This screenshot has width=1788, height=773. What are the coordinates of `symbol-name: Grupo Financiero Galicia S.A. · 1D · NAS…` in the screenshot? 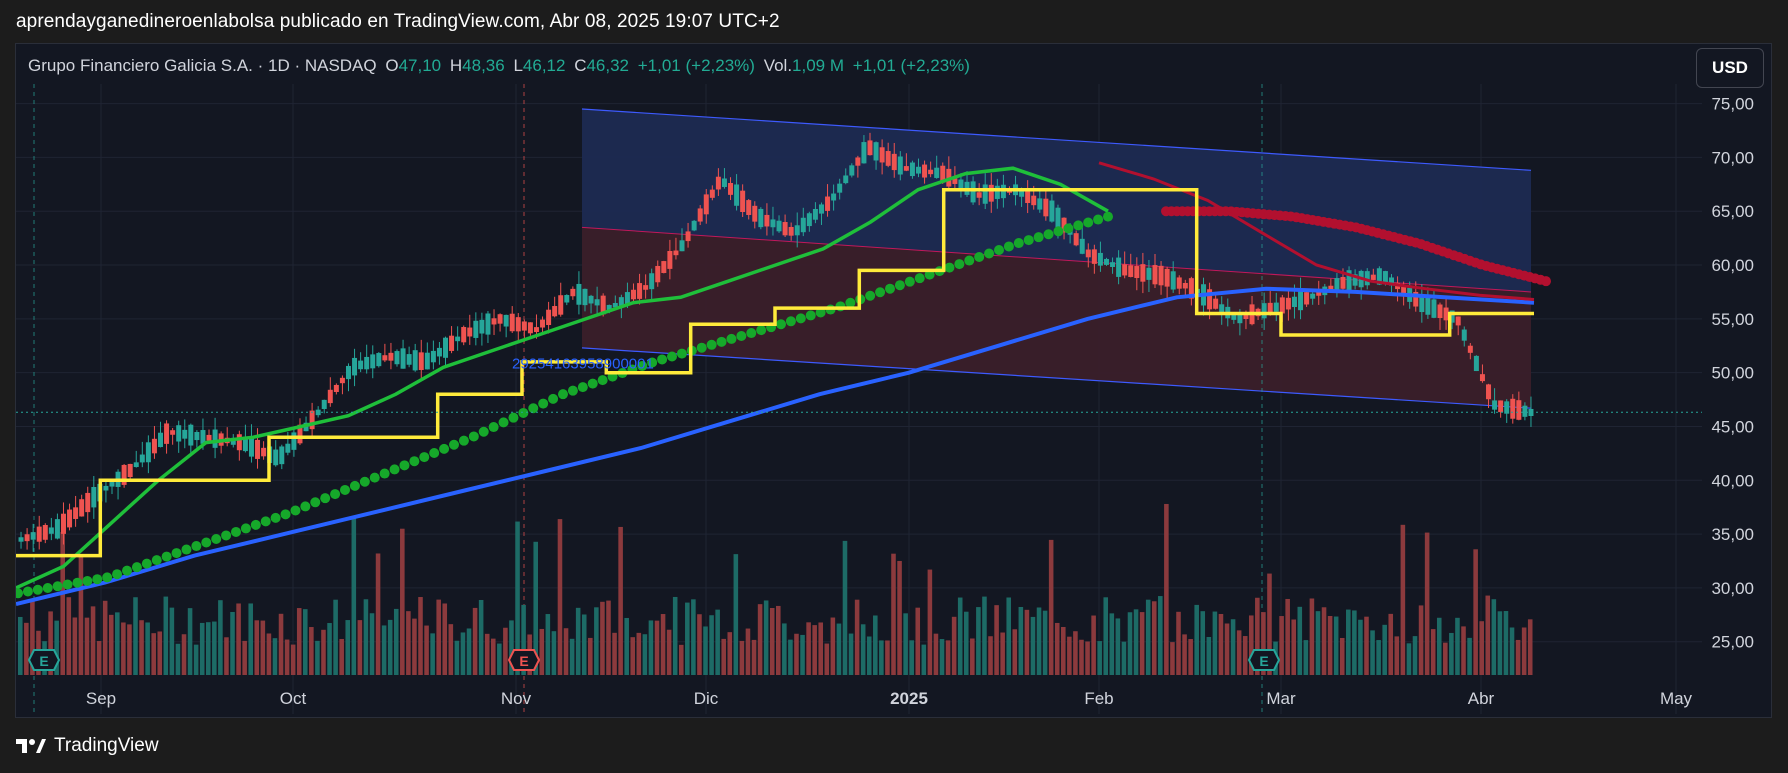 It's located at (202, 65).